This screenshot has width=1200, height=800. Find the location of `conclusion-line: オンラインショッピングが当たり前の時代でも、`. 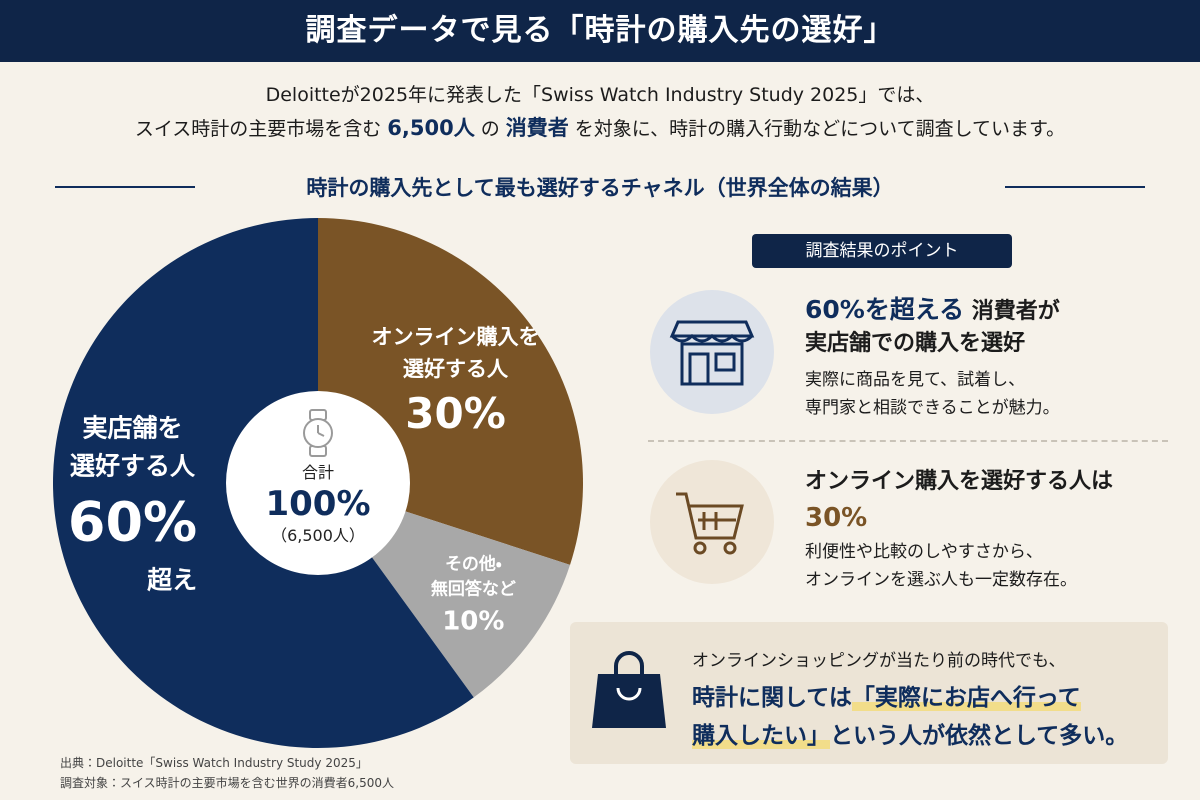

conclusion-line: オンラインショッピングが当たり前の時代でも、 is located at coordinates (879, 661).